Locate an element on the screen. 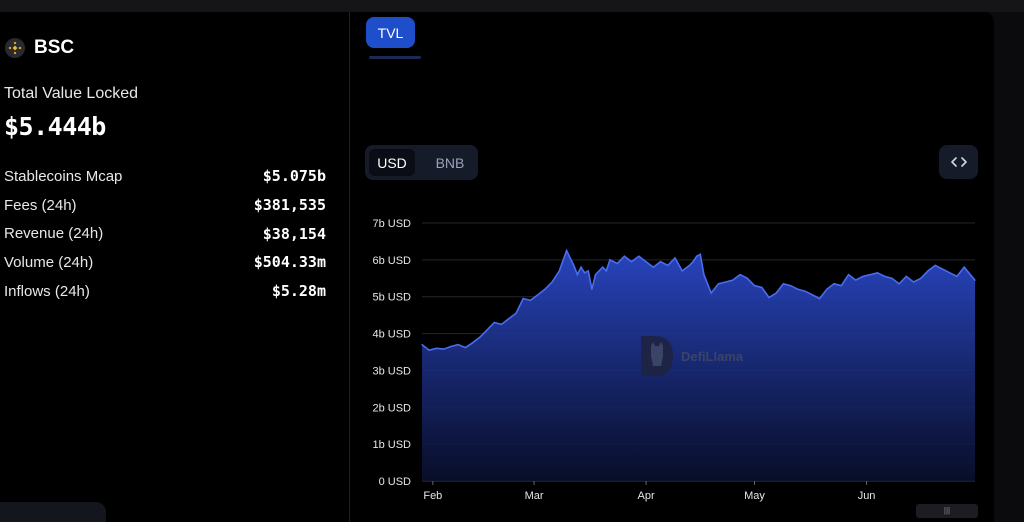 Image resolution: width=1024 pixels, height=522 pixels. stat-label: Volume (24h) is located at coordinates (49, 262).